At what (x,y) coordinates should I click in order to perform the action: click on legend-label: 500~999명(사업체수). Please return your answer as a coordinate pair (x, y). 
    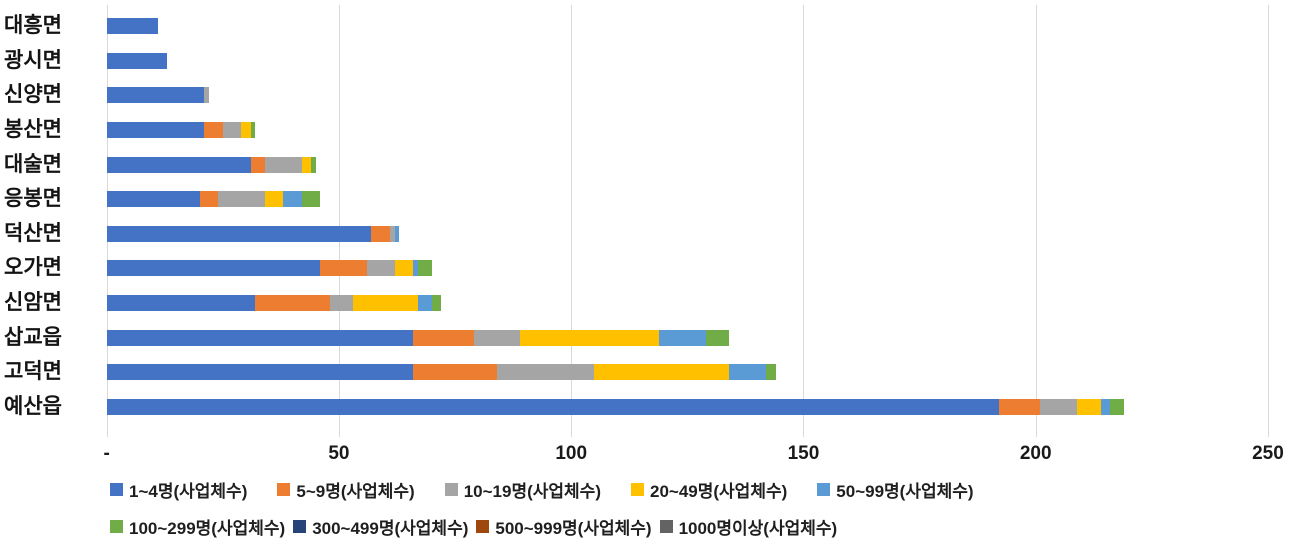
    Looking at the image, I should click on (573, 528).